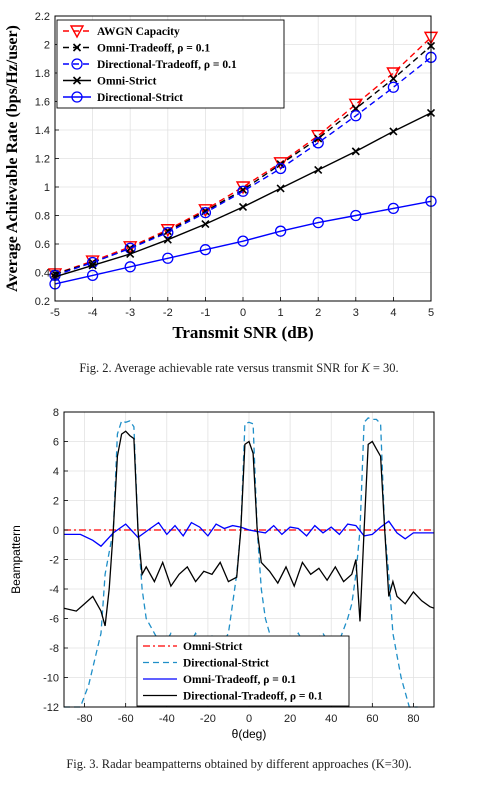 The image size is (478, 793). What do you see at coordinates (393, 313) in the screenshot?
I see `f2-x-tick-label: 4` at bounding box center [393, 313].